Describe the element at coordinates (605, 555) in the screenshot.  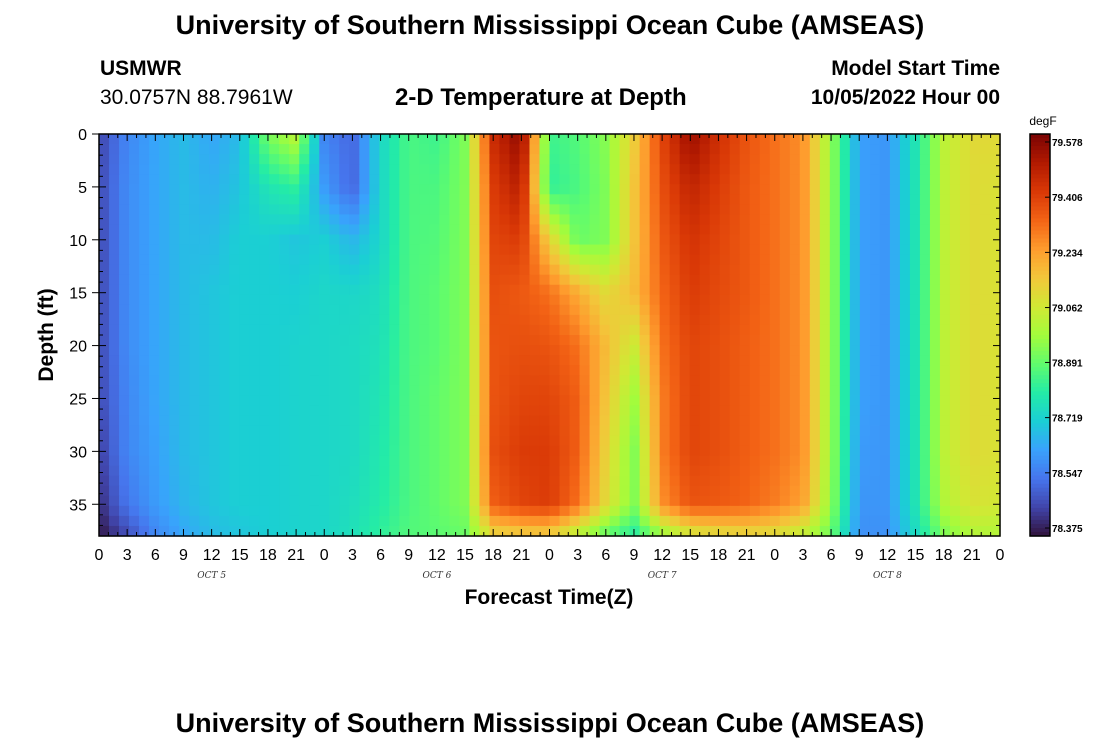
I see `x-tick-label: 6` at that location.